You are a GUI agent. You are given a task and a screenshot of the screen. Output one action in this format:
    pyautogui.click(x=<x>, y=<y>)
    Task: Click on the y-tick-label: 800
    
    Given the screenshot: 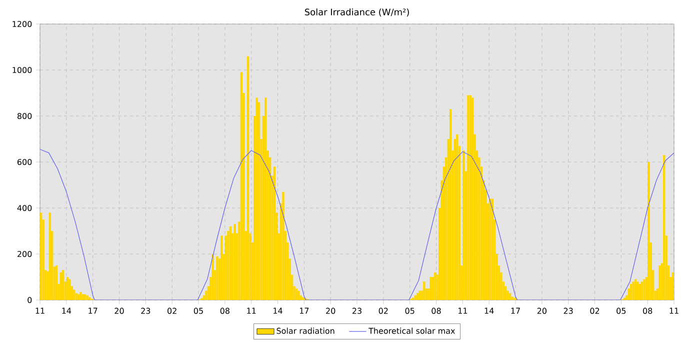 What is the action you would take?
    pyautogui.click(x=24, y=116)
    